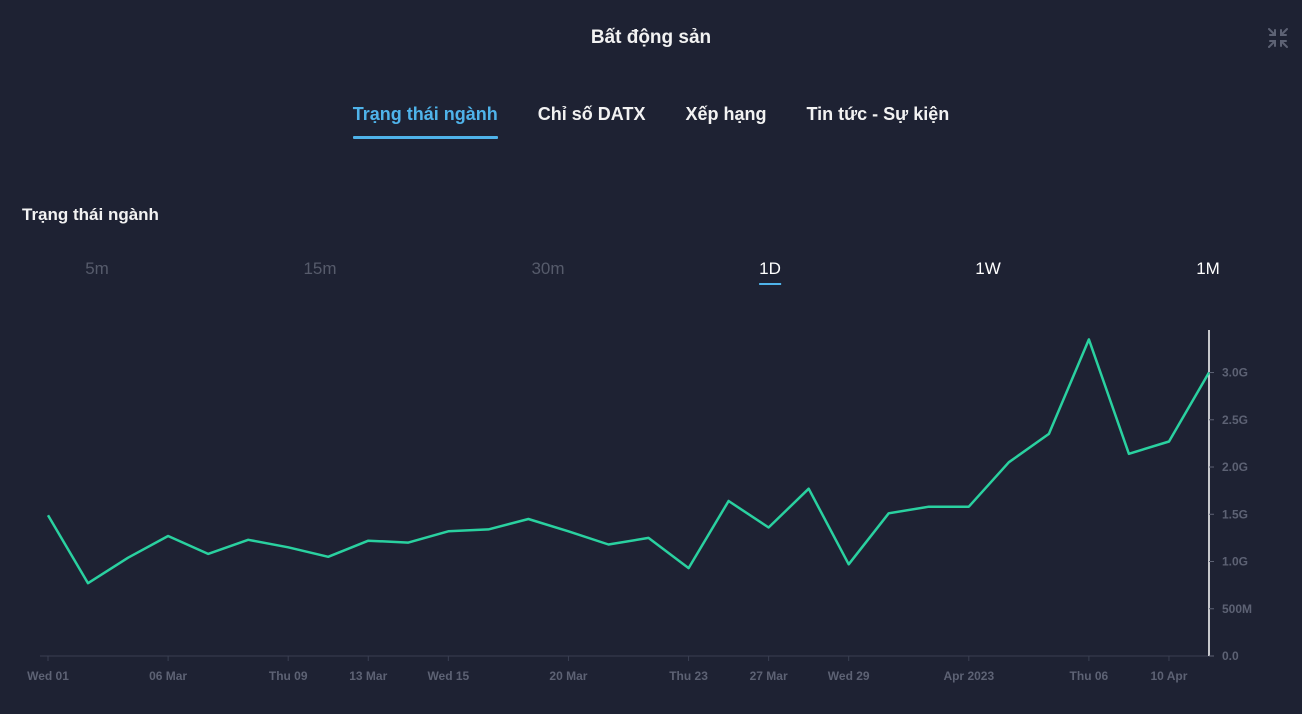 The height and width of the screenshot is (714, 1302). What do you see at coordinates (97, 268) in the screenshot?
I see `timeframe-5m: 5m` at bounding box center [97, 268].